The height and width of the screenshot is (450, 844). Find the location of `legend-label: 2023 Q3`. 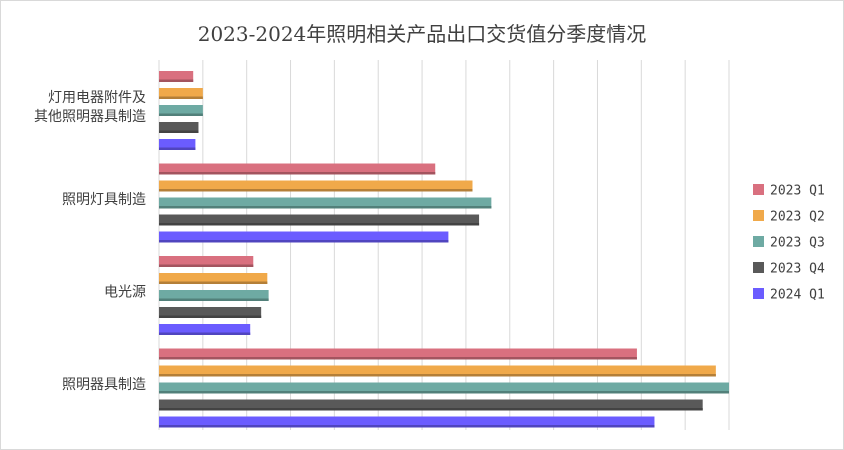

legend-label: 2023 Q3 is located at coordinates (797, 243).